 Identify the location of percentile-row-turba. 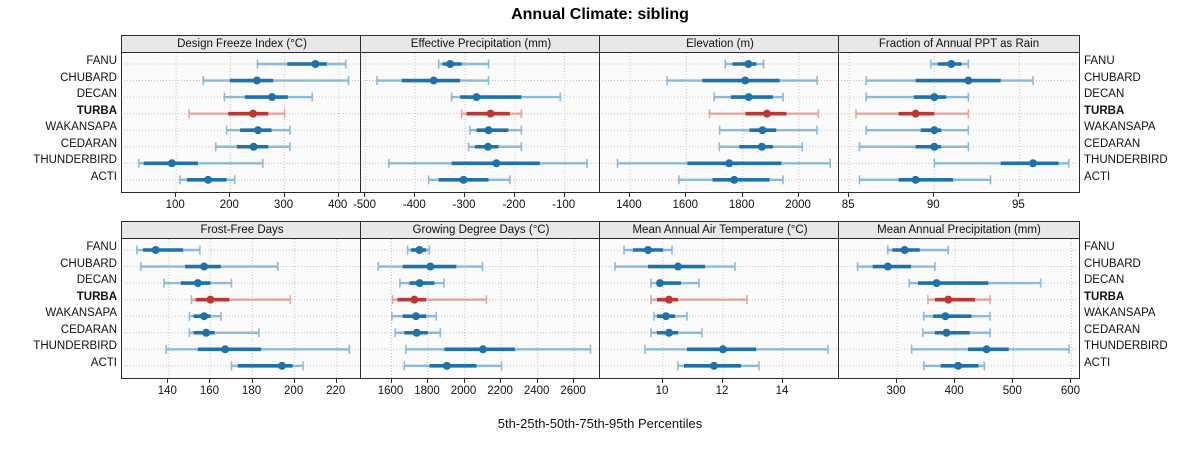
(242, 114).